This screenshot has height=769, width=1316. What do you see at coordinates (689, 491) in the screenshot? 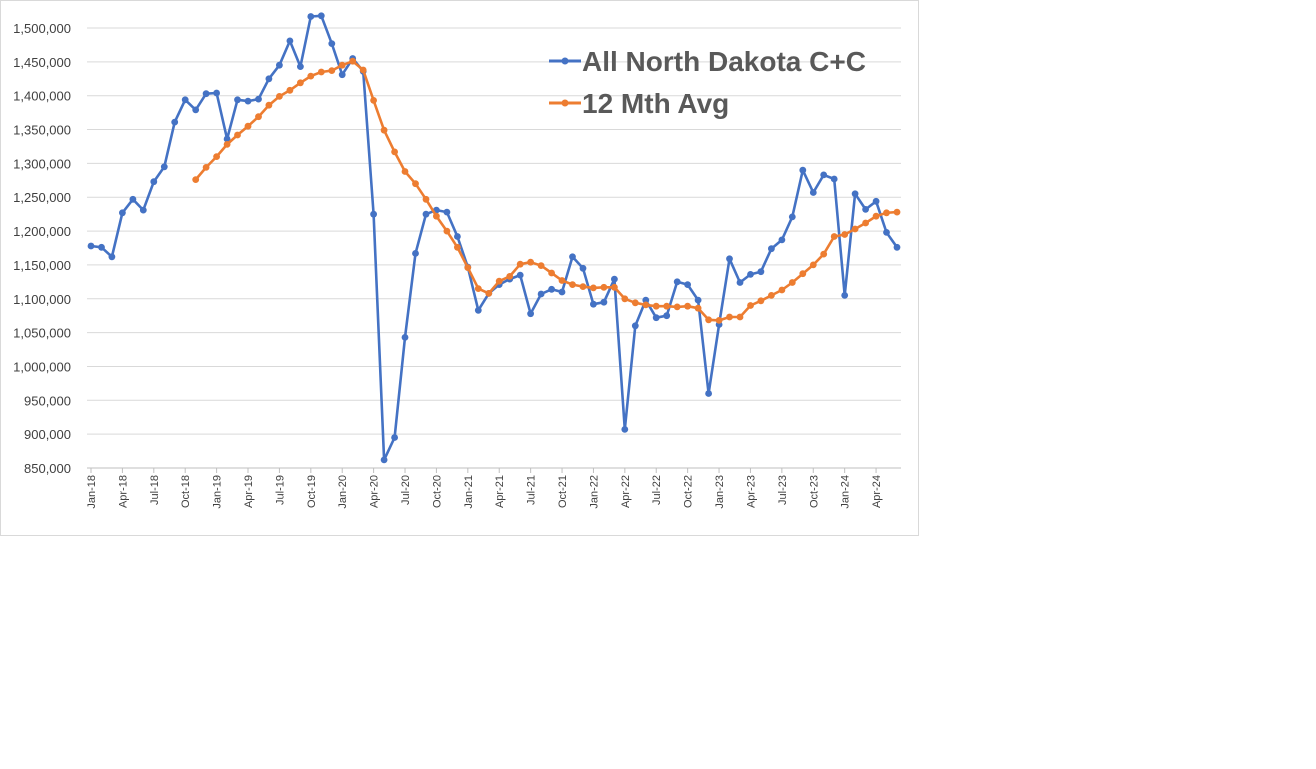
I see `x-tick-label: Oct-22` at bounding box center [689, 491].